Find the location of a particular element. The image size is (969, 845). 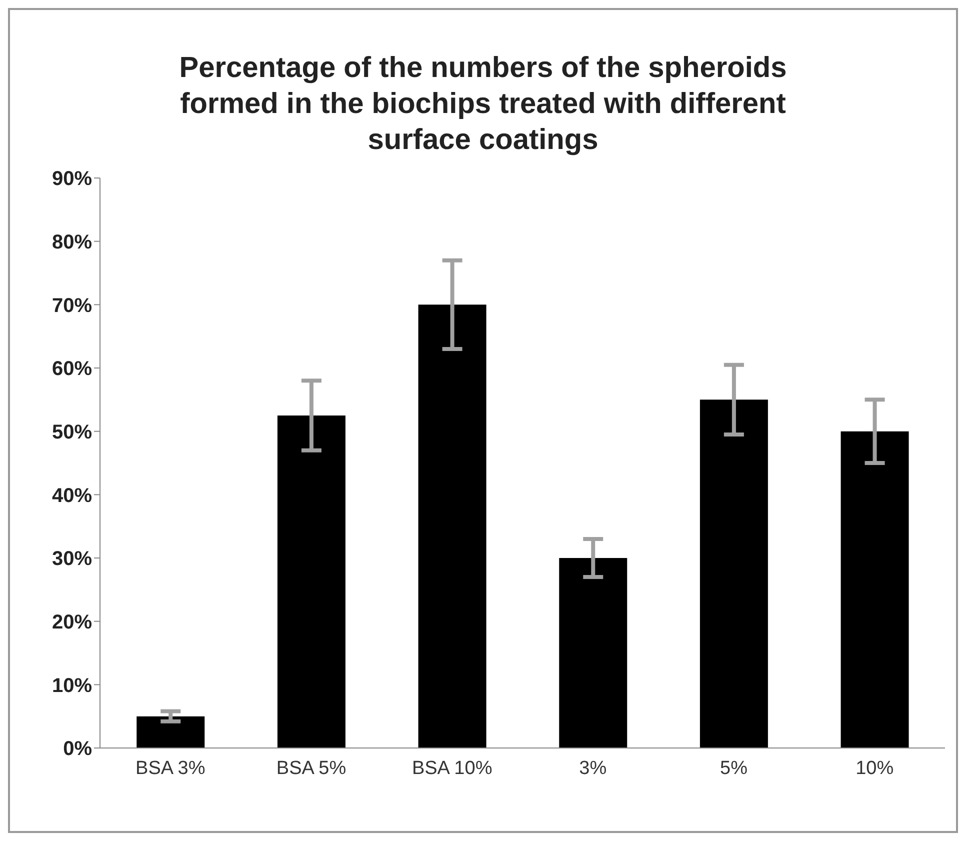

chart-title: Percentage of the numbers of the spheroids formed in the biochips treated with different surface coatings is located at coordinates (483, 104).